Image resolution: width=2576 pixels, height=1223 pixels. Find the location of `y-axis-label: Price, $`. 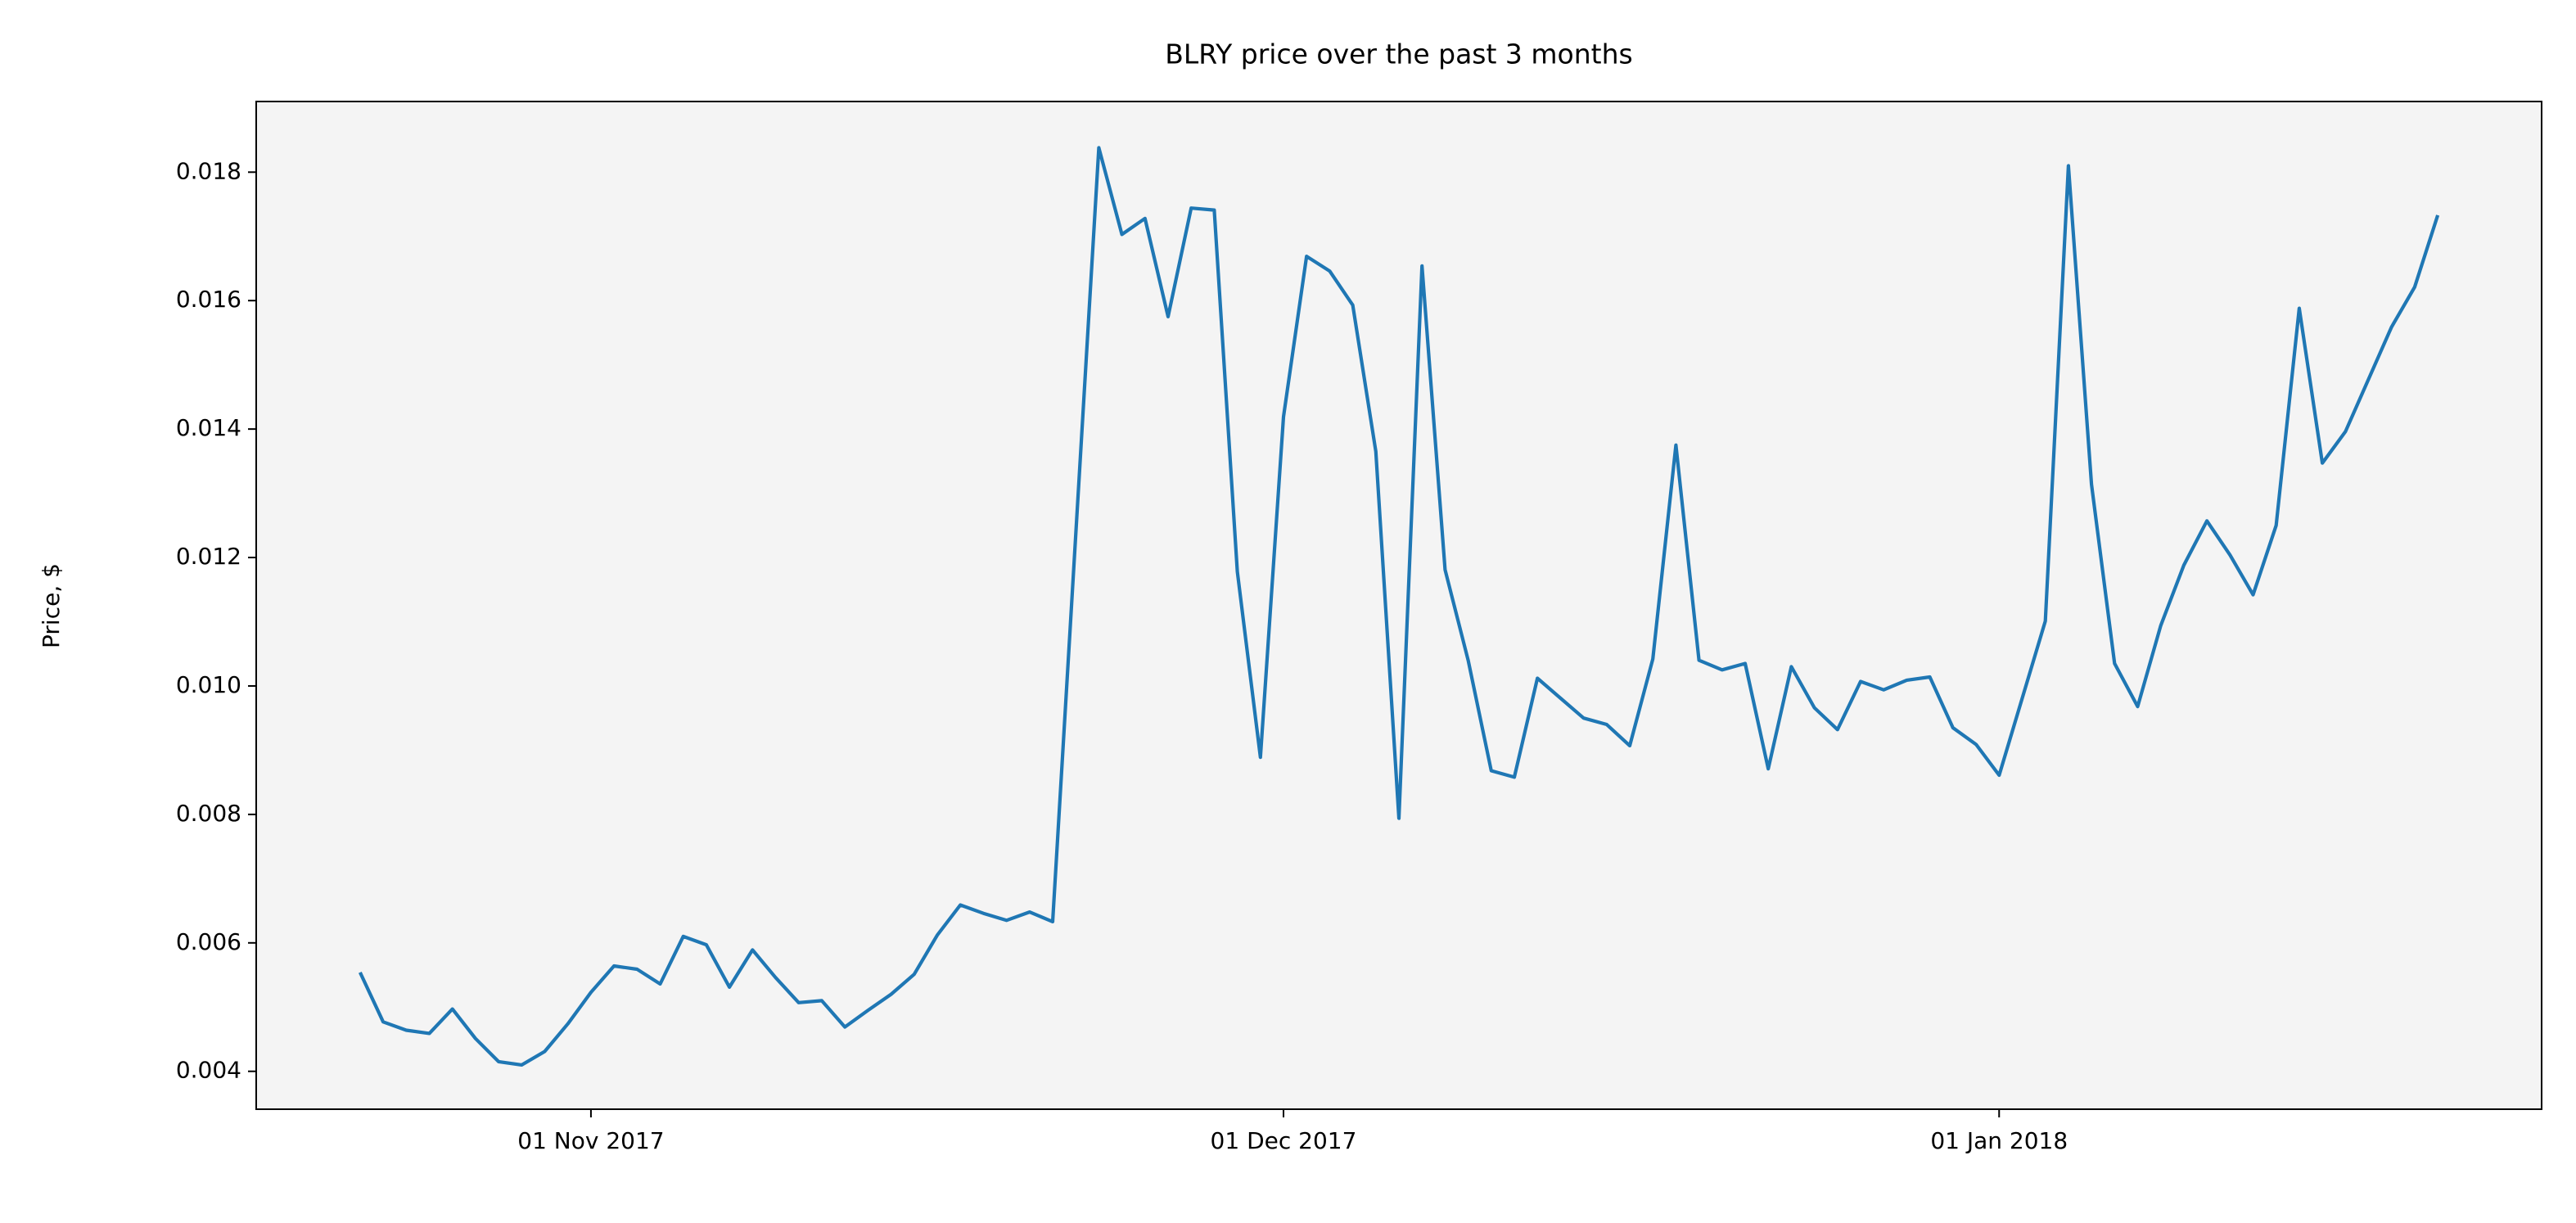

y-axis-label: Price, $ is located at coordinates (51, 605).